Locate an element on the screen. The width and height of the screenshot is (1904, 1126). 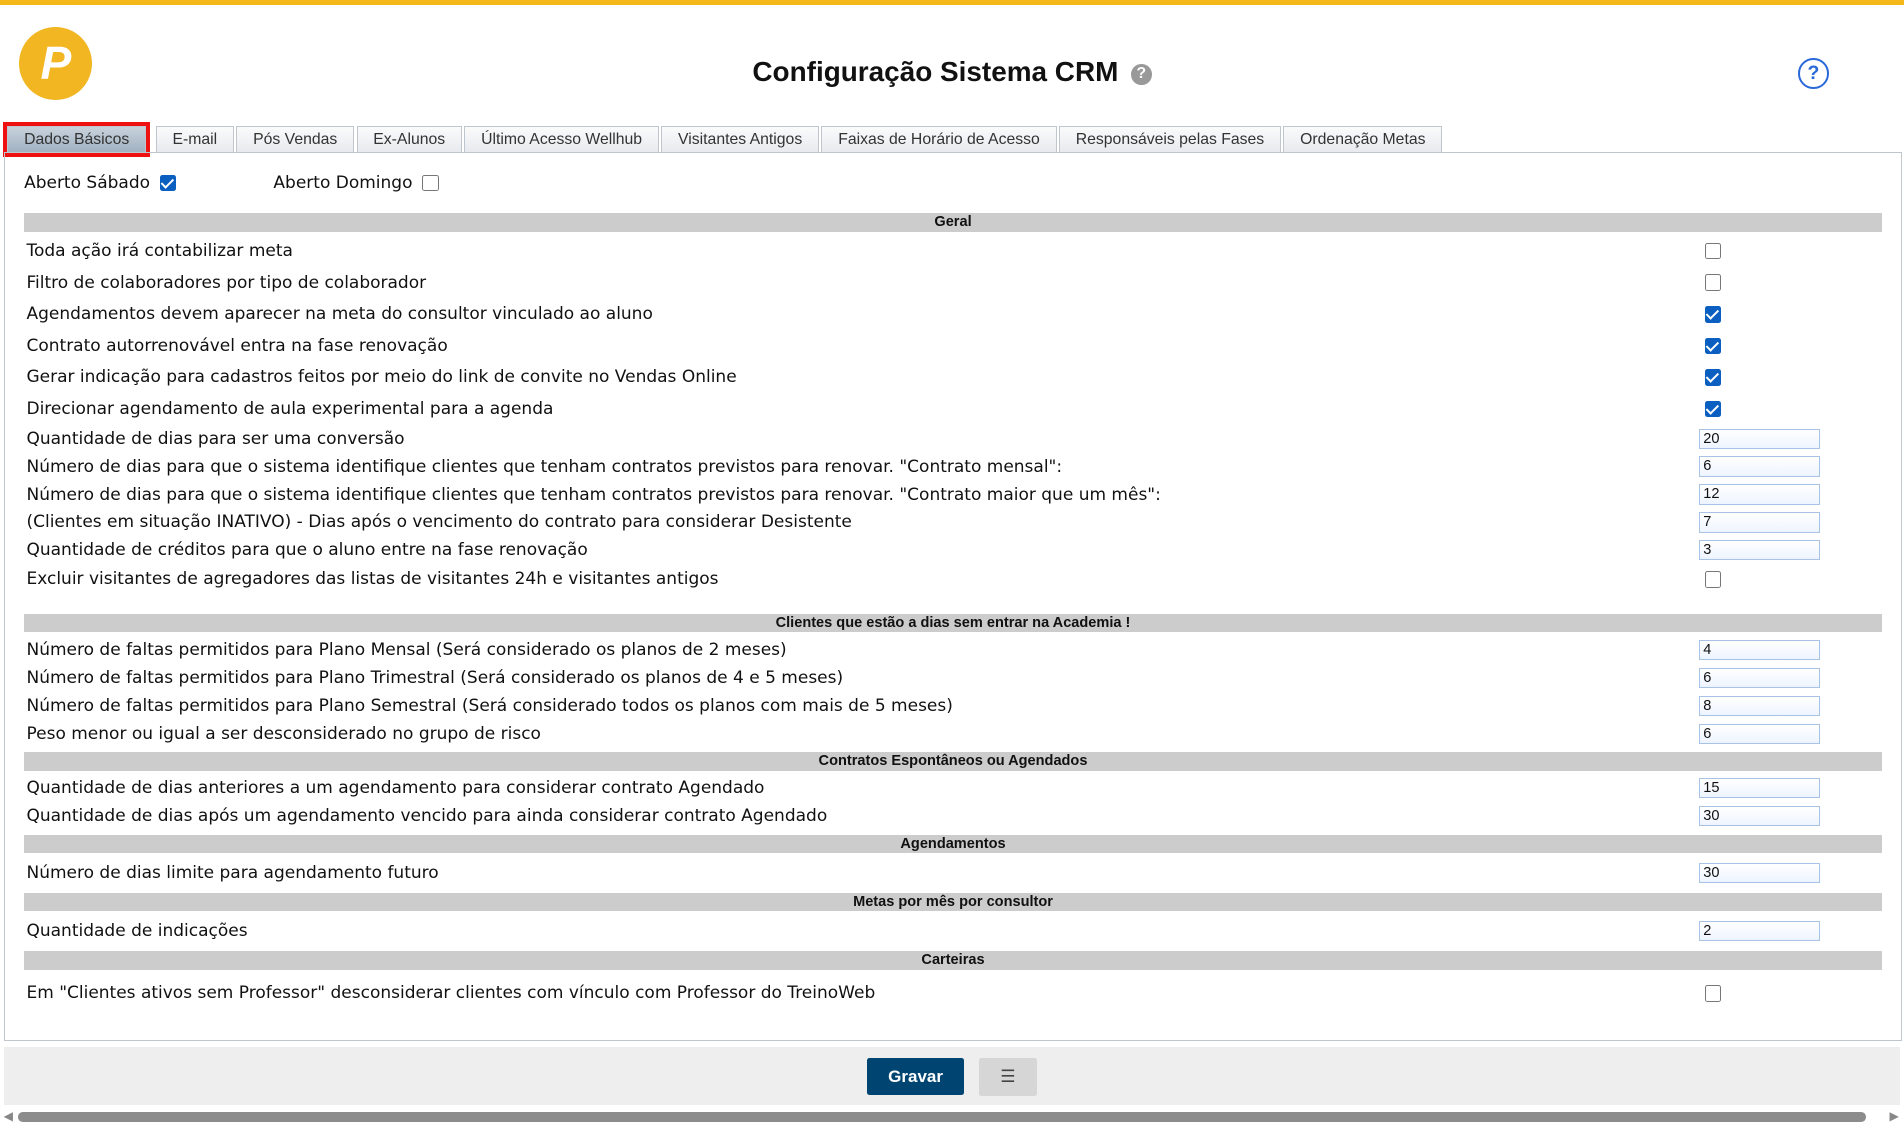
setting-input: 15 is located at coordinates (1759, 788).